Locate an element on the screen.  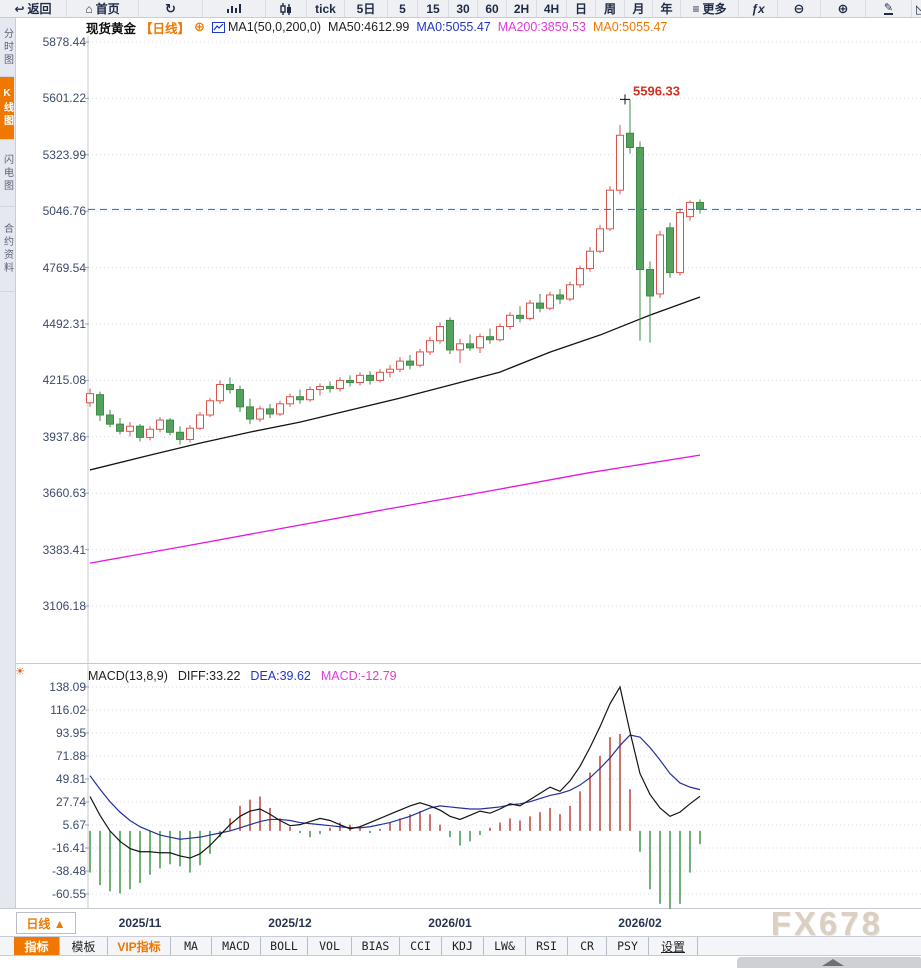
tab-templates: 模板 is located at coordinates (84, 946).